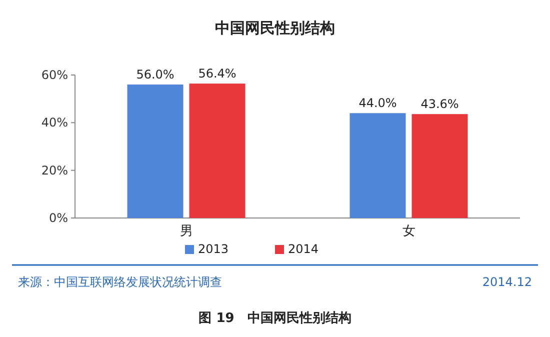  What do you see at coordinates (409, 231) in the screenshot?
I see `x-tick-label: 女` at bounding box center [409, 231].